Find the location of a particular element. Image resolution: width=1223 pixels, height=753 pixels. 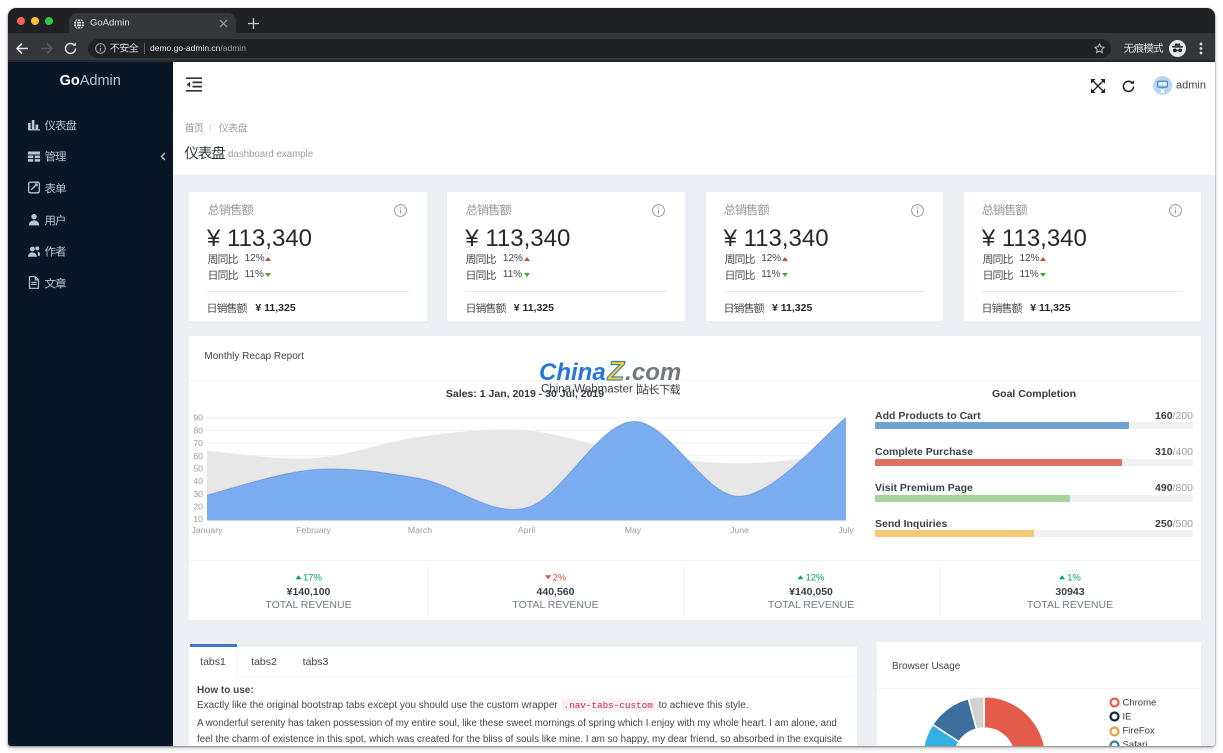

svg-text: 90 is located at coordinates (198, 418).